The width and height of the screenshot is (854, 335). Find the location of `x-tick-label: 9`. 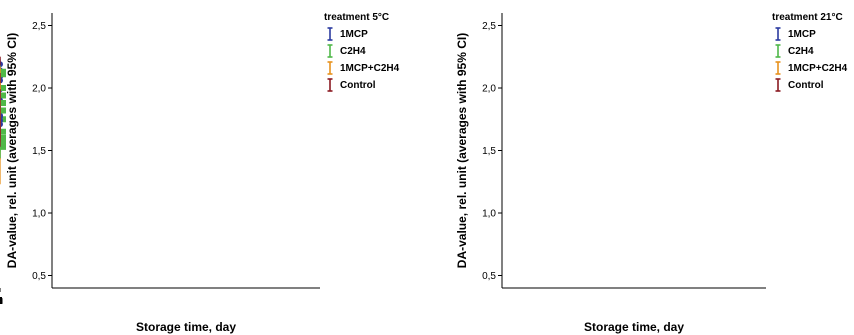

x-tick-label: 9 is located at coordinates (1, 301).